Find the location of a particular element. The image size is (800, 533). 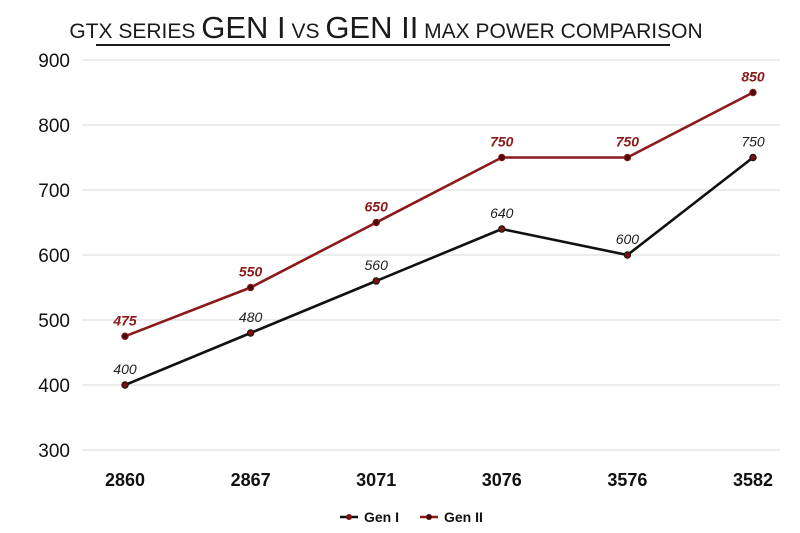

y-tick-label: 300 is located at coordinates (54, 451).